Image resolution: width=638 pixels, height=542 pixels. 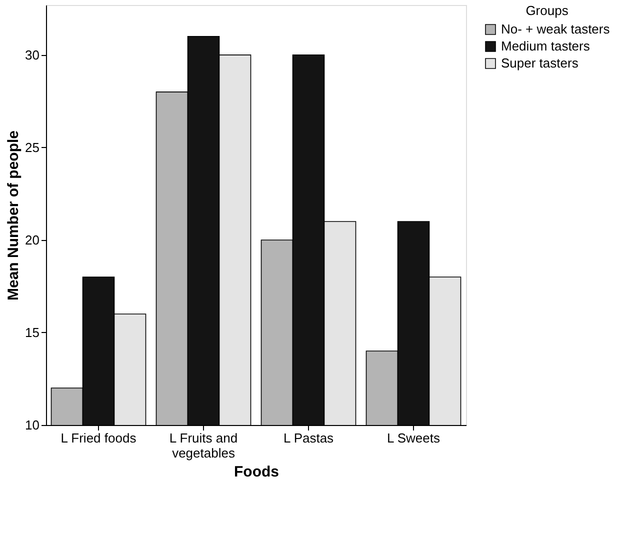 I want to click on y-tick-label: 10, so click(x=32, y=425).